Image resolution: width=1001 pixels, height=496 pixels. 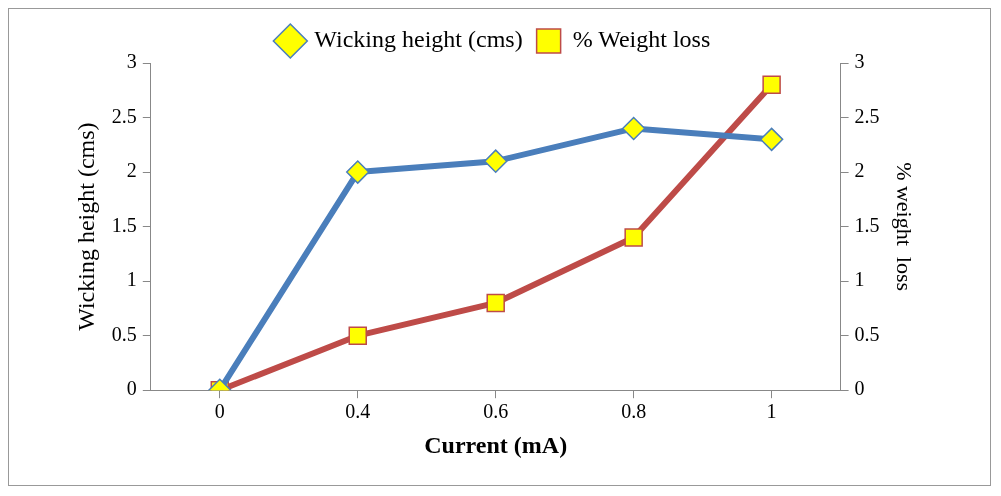 I want to click on y-axis-title: Wicking height (cms), so click(x=85, y=226).